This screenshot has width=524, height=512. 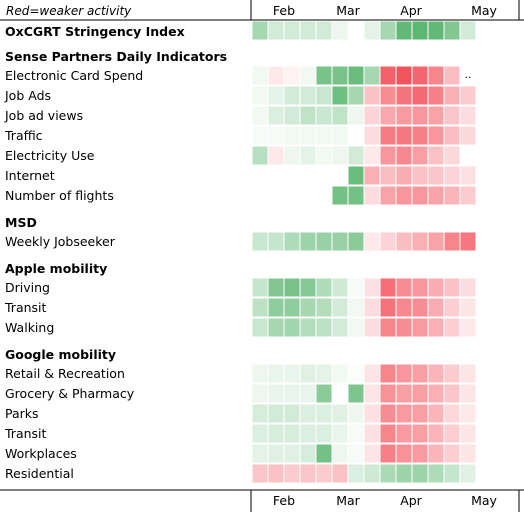 What do you see at coordinates (69, 11) in the screenshot?
I see `legend-note: Red=weaker activity` at bounding box center [69, 11].